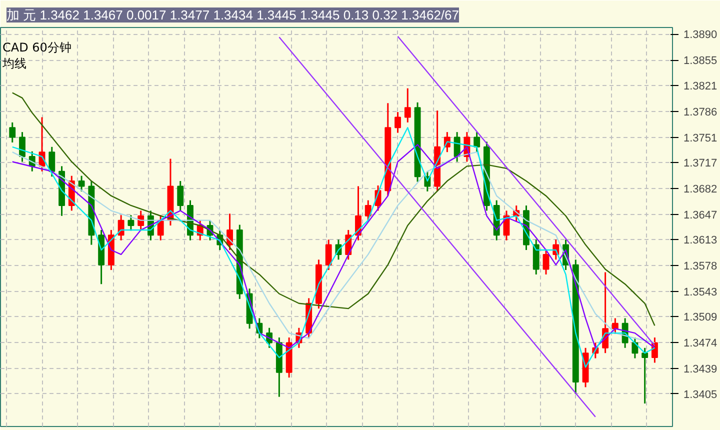  Describe the element at coordinates (37, 47) in the screenshot. I see `annotation: CAD 60分钟` at that location.